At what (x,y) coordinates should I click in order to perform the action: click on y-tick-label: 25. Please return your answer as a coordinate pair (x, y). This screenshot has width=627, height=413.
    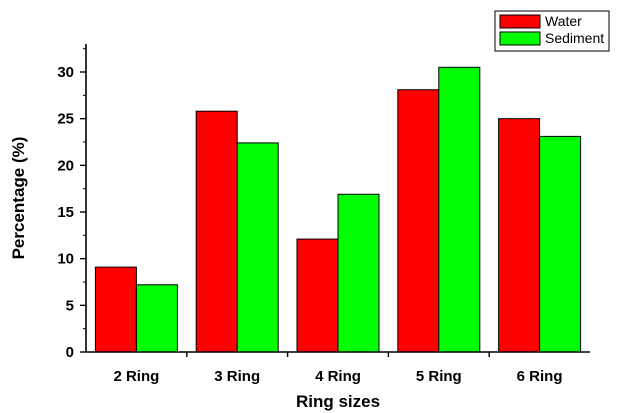
    Looking at the image, I should click on (65, 119).